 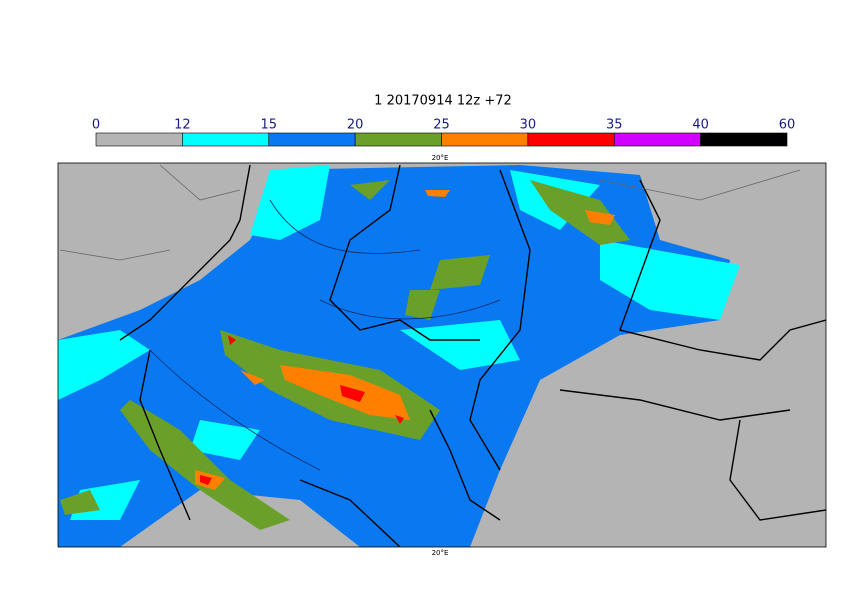 I want to click on colorbar-tick-label: 0, so click(x=96, y=125).